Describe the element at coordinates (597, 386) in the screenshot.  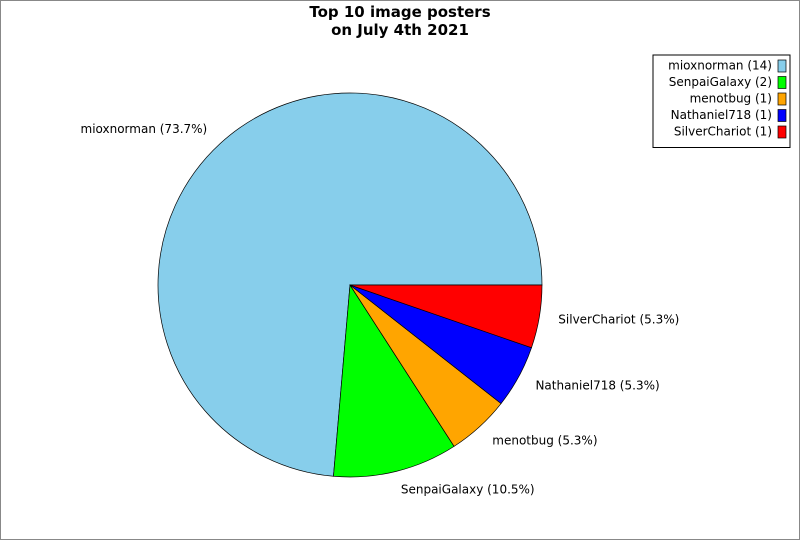
I see `slice-label: Nathaniel718 (5.3%)` at that location.